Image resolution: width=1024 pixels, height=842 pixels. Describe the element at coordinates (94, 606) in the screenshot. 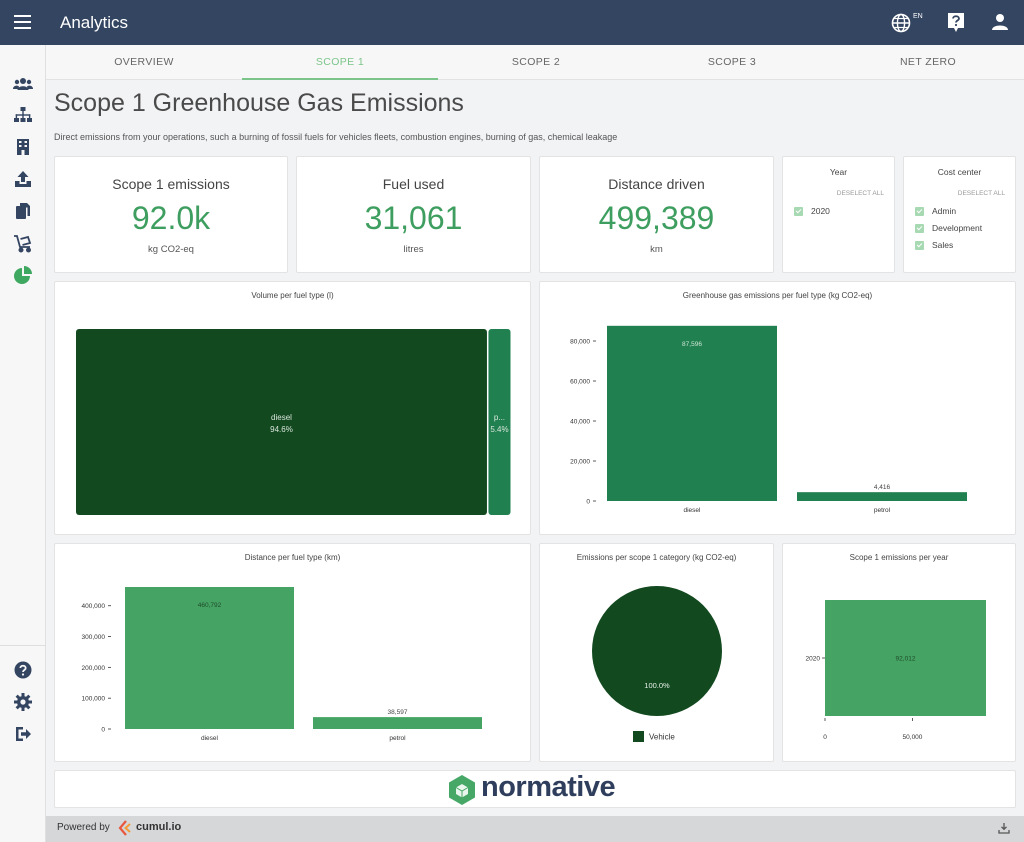

I see `y-tick-label: 400,000` at that location.